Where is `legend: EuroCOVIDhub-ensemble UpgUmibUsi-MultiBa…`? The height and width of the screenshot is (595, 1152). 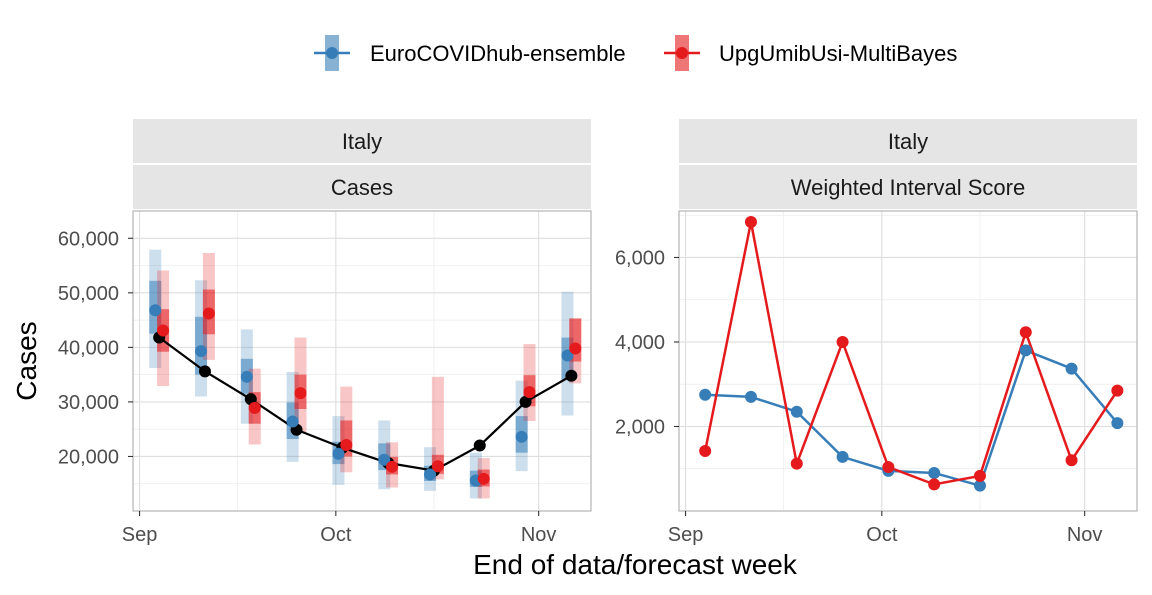 legend: EuroCOVIDhub-ensemble UpgUmibUsi-MultiBa… is located at coordinates (635, 53).